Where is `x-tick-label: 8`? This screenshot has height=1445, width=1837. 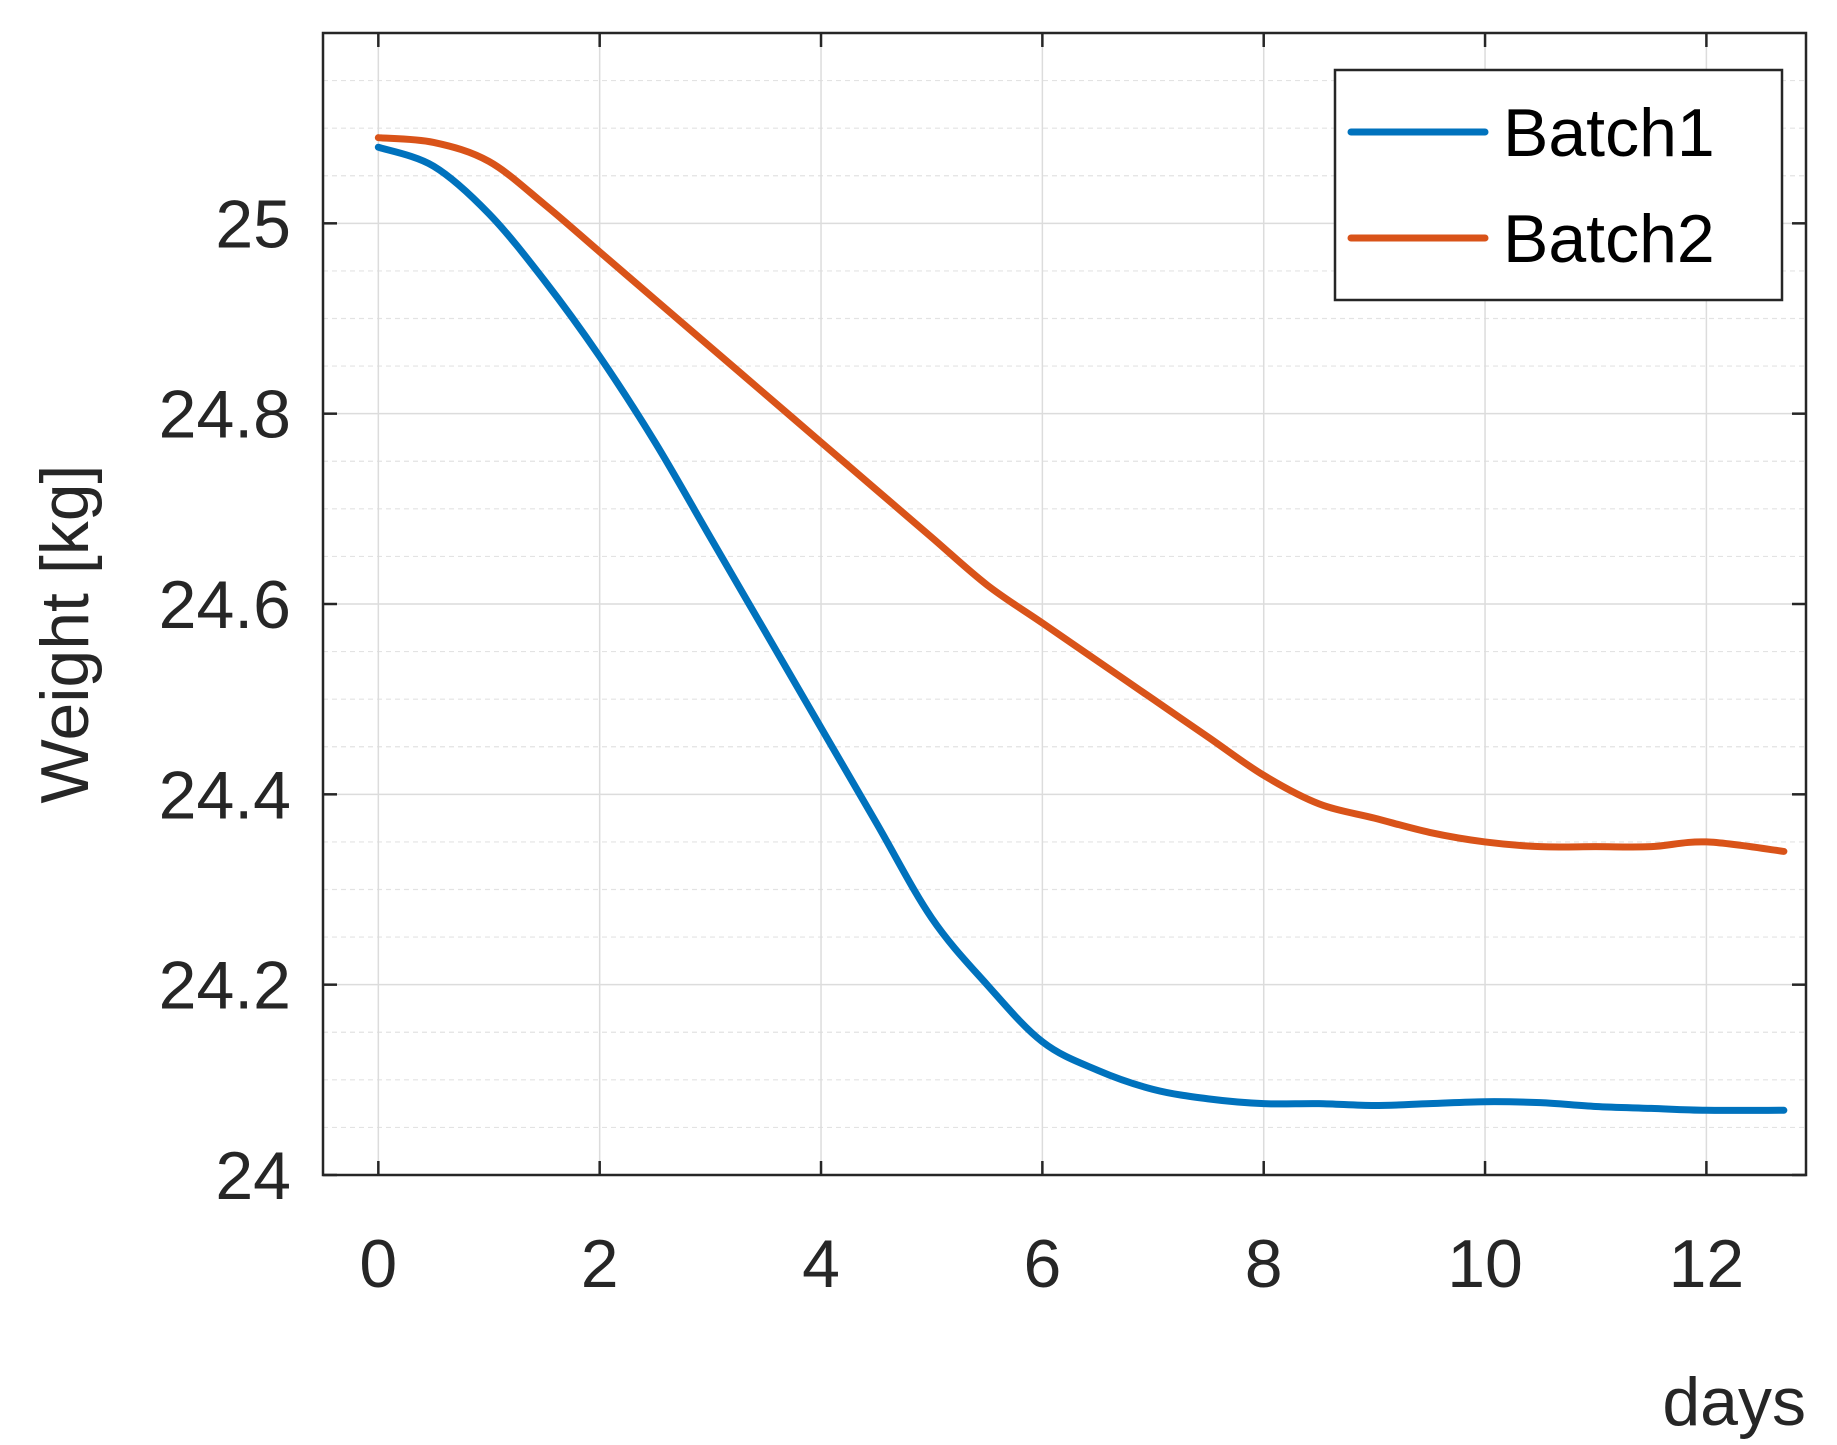
x-tick-label: 8 is located at coordinates (1264, 1264).